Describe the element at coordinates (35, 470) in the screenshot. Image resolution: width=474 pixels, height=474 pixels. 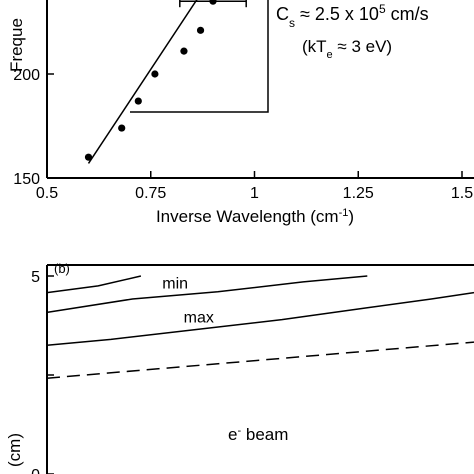
I see `y-tick-label: 0` at that location.